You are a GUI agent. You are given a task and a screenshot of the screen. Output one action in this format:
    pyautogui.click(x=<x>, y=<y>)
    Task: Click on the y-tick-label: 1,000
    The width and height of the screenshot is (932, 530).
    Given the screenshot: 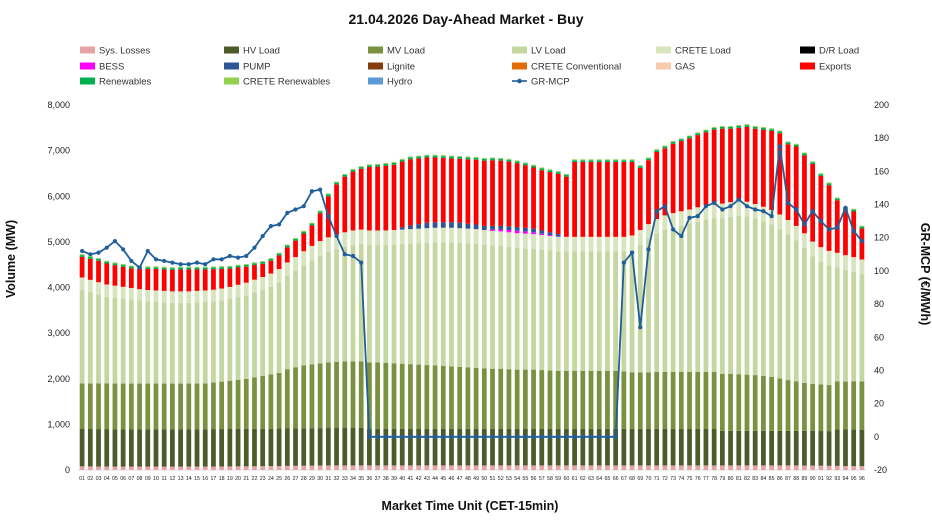 What is the action you would take?
    pyautogui.click(x=58, y=424)
    